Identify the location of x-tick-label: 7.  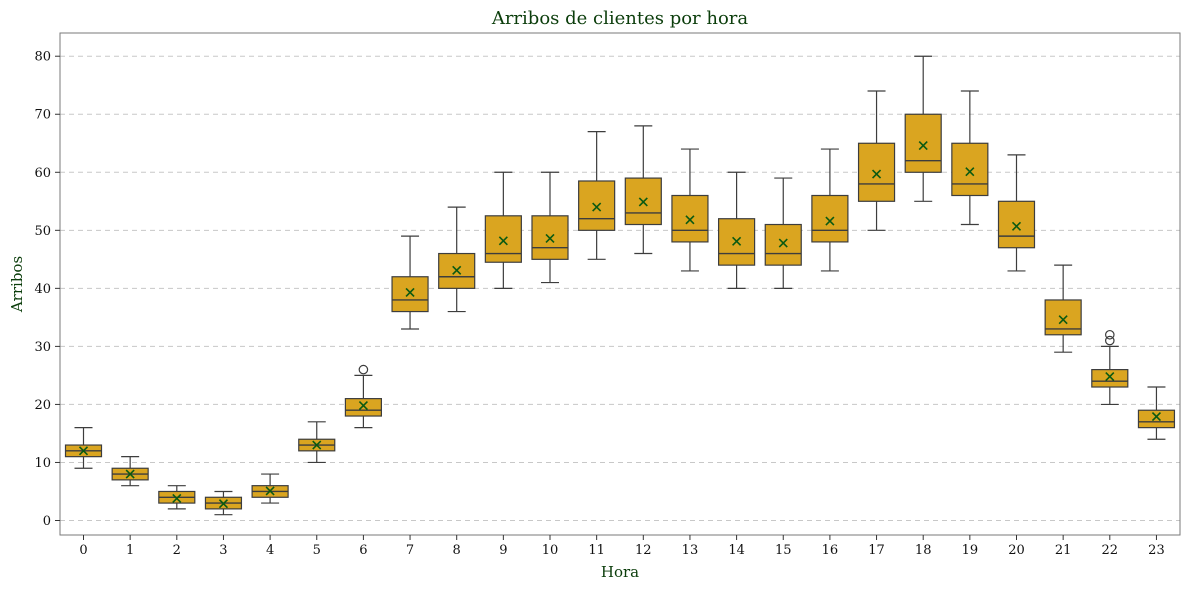
(410, 550).